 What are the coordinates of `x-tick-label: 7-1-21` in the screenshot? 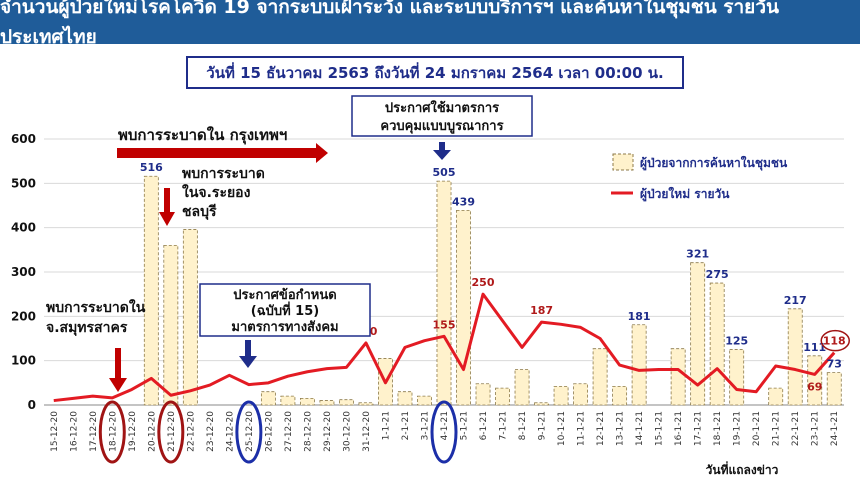 It's located at (504, 425).